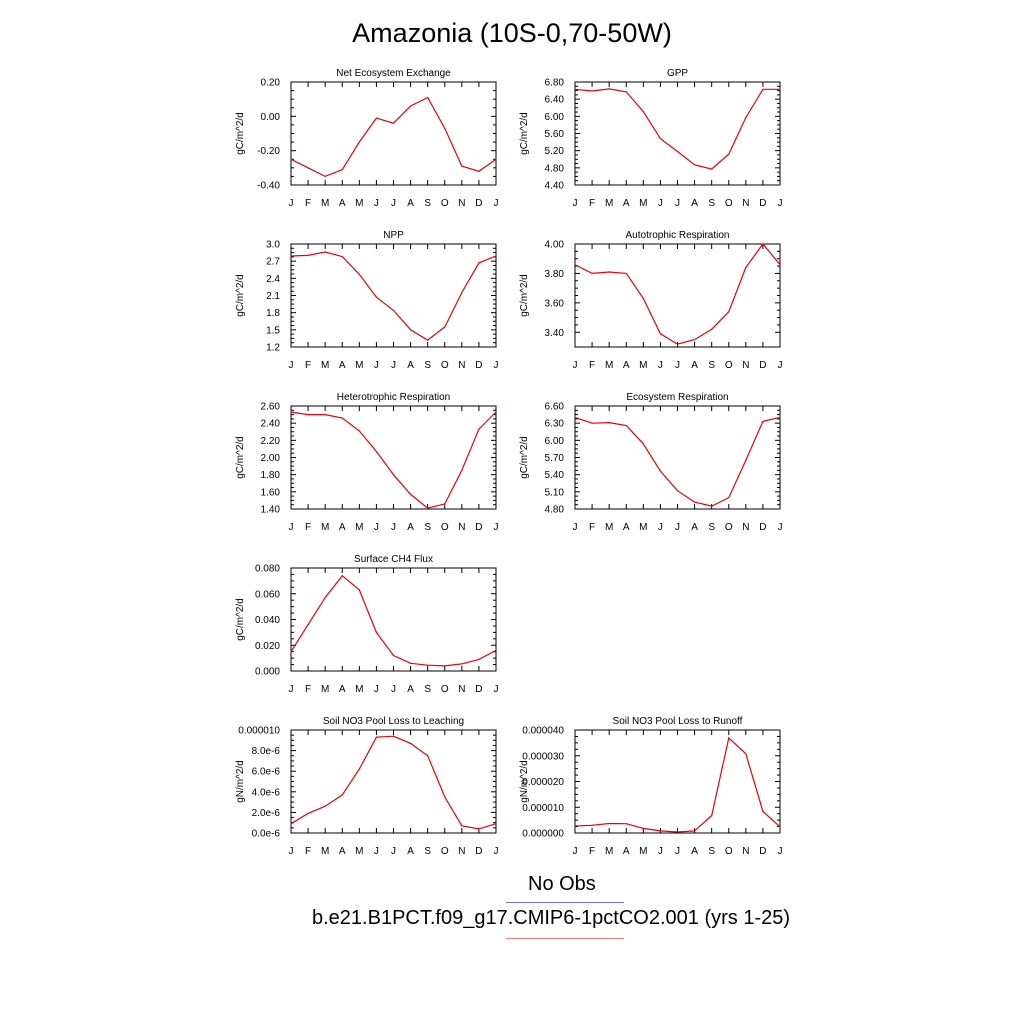 The image size is (1024, 1024). What do you see at coordinates (555, 186) in the screenshot?
I see `y-tick-label: 4.40` at bounding box center [555, 186].